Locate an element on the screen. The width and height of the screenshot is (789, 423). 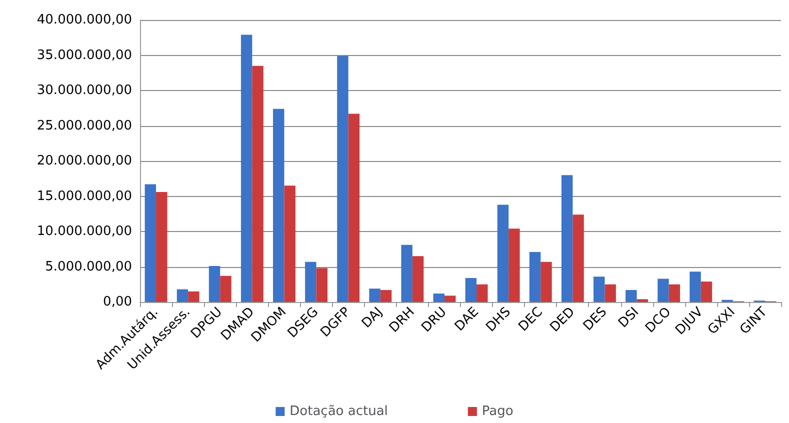
x-tick-label: DAJ is located at coordinates (372, 318).